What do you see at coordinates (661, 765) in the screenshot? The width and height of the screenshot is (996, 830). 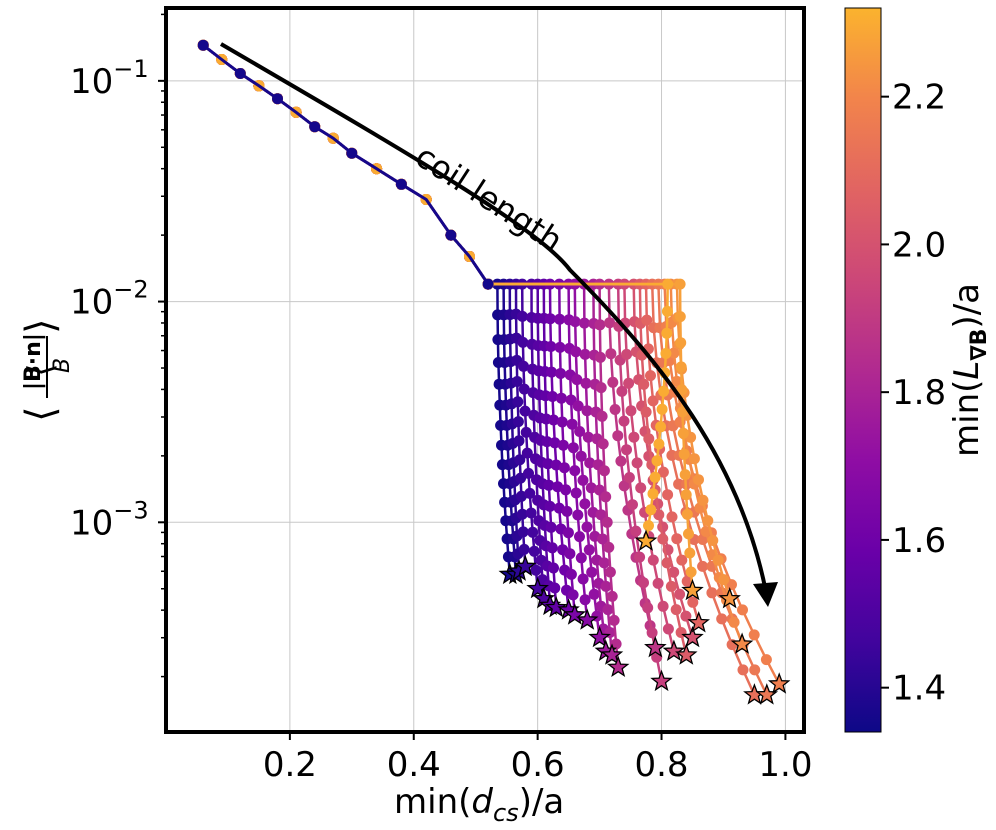 I see `x-tick-label: 0.8` at bounding box center [661, 765].